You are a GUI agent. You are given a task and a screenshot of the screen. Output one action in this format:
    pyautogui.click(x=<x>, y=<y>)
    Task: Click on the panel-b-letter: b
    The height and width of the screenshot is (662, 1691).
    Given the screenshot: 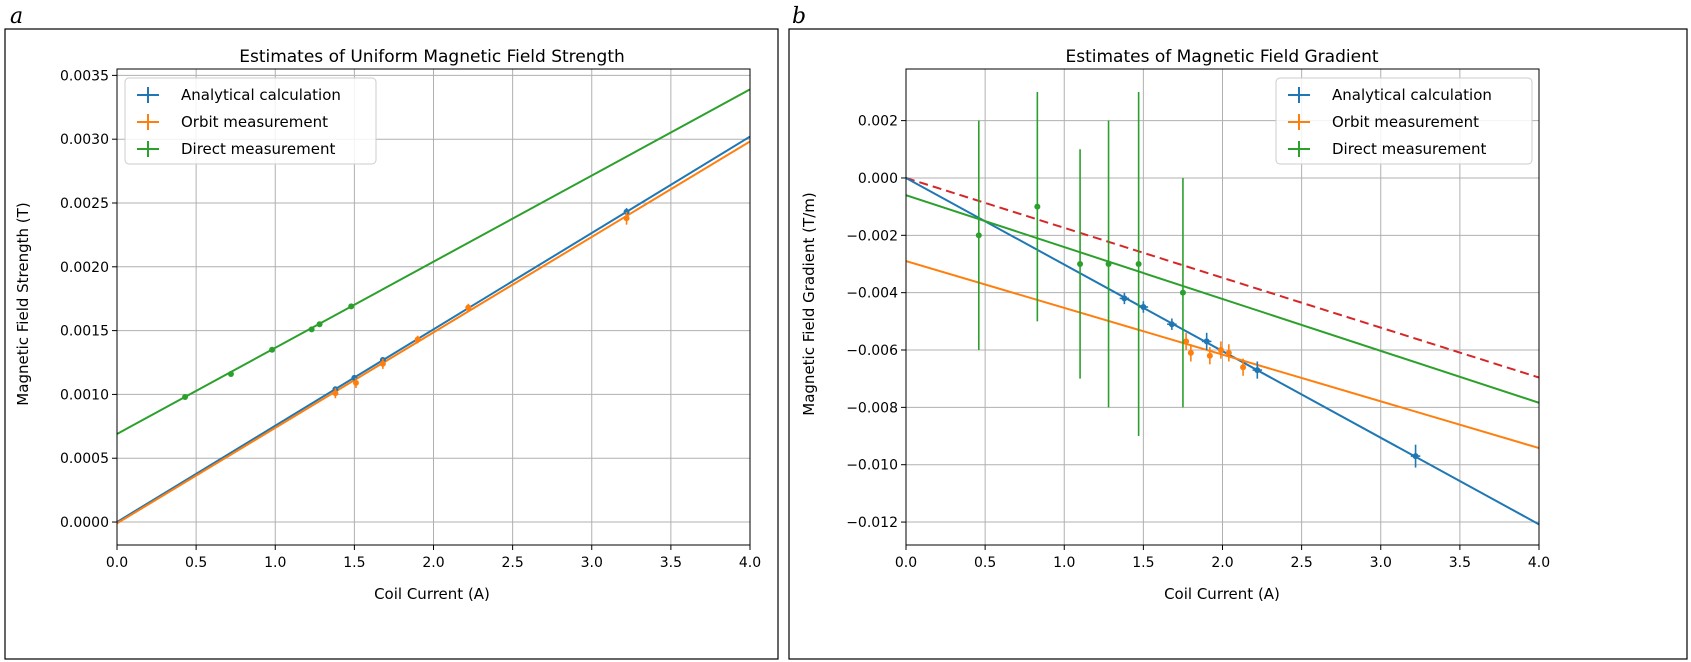 What is the action you would take?
    pyautogui.click(x=799, y=16)
    